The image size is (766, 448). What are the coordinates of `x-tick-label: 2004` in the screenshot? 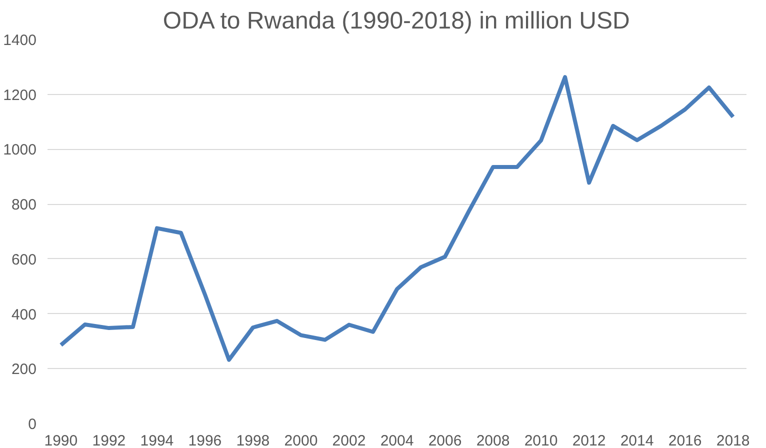 It's located at (397, 440).